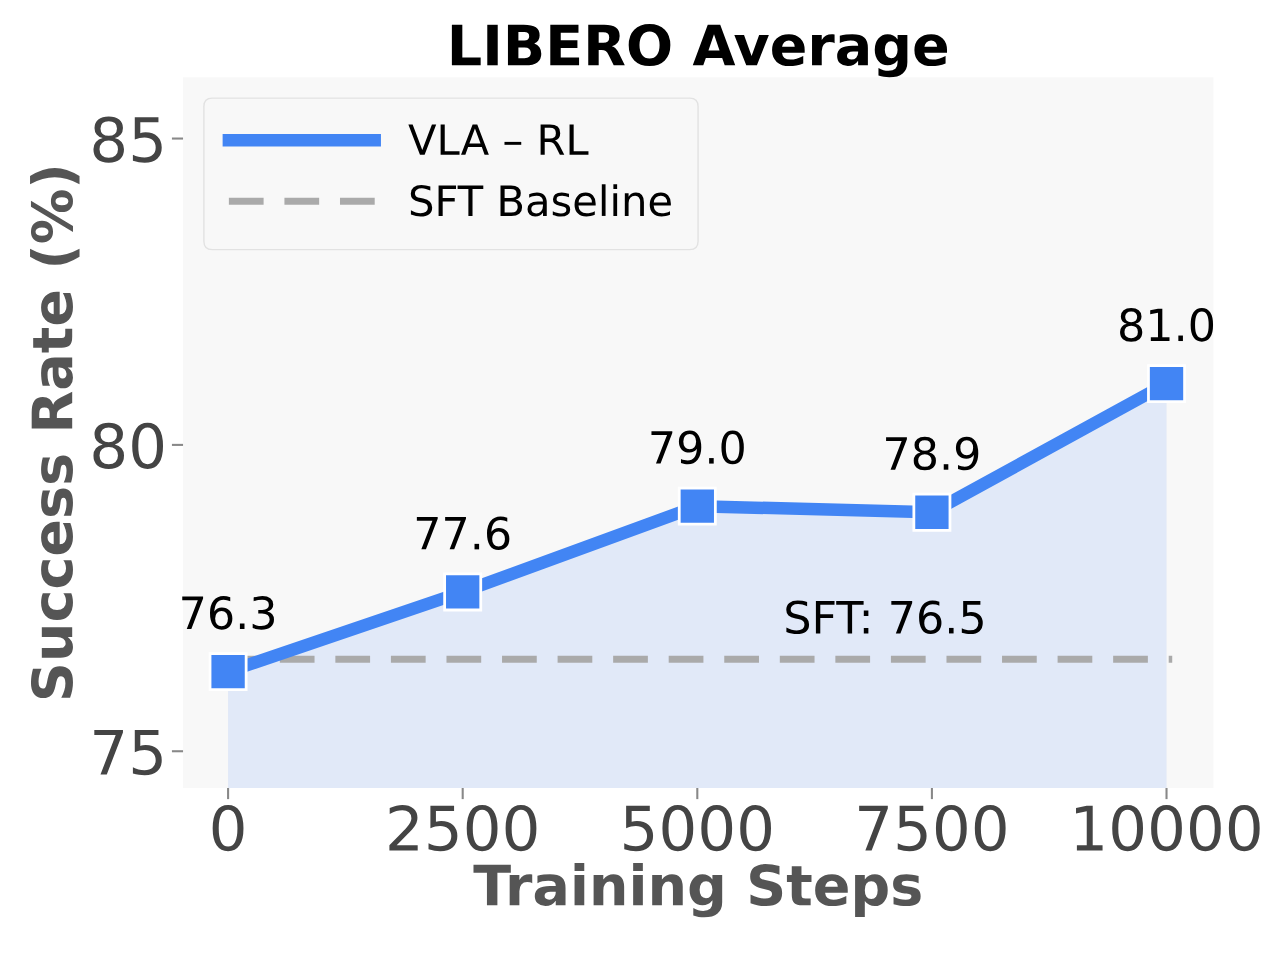 The height and width of the screenshot is (954, 1280). I want to click on x-tick-label: 0, so click(228, 828).